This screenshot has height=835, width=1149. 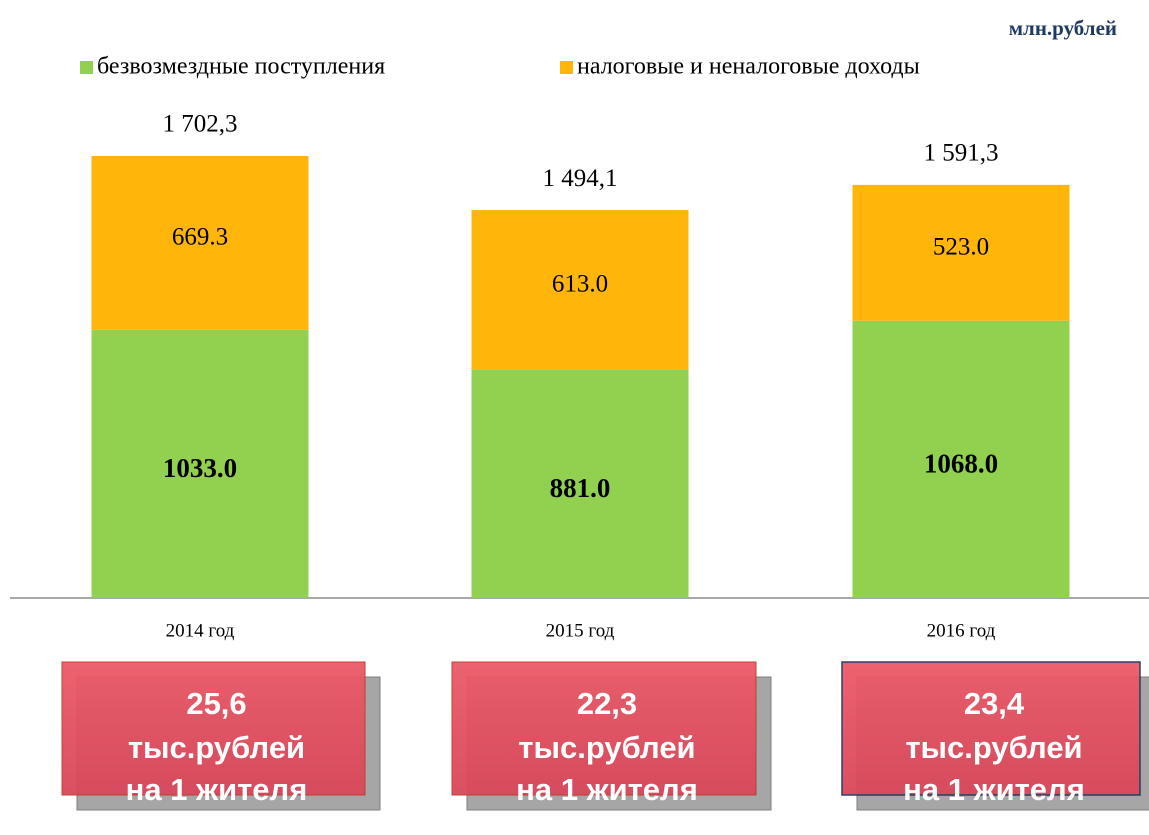 What do you see at coordinates (200, 468) in the screenshot?
I see `value-label: 1033.0` at bounding box center [200, 468].